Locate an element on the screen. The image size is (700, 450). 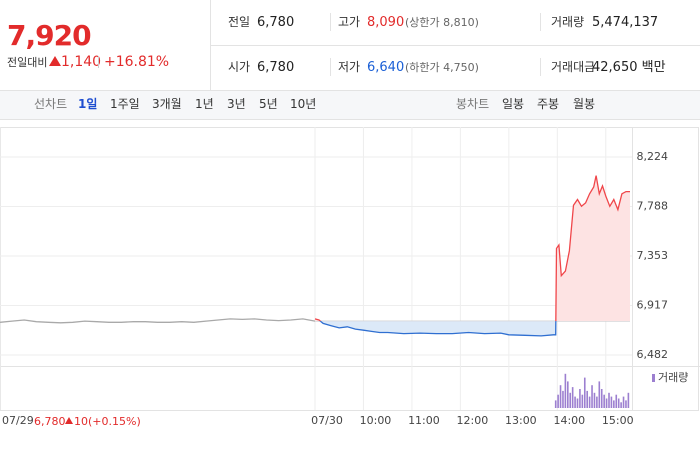
tab: 1년 is located at coordinates (204, 104).